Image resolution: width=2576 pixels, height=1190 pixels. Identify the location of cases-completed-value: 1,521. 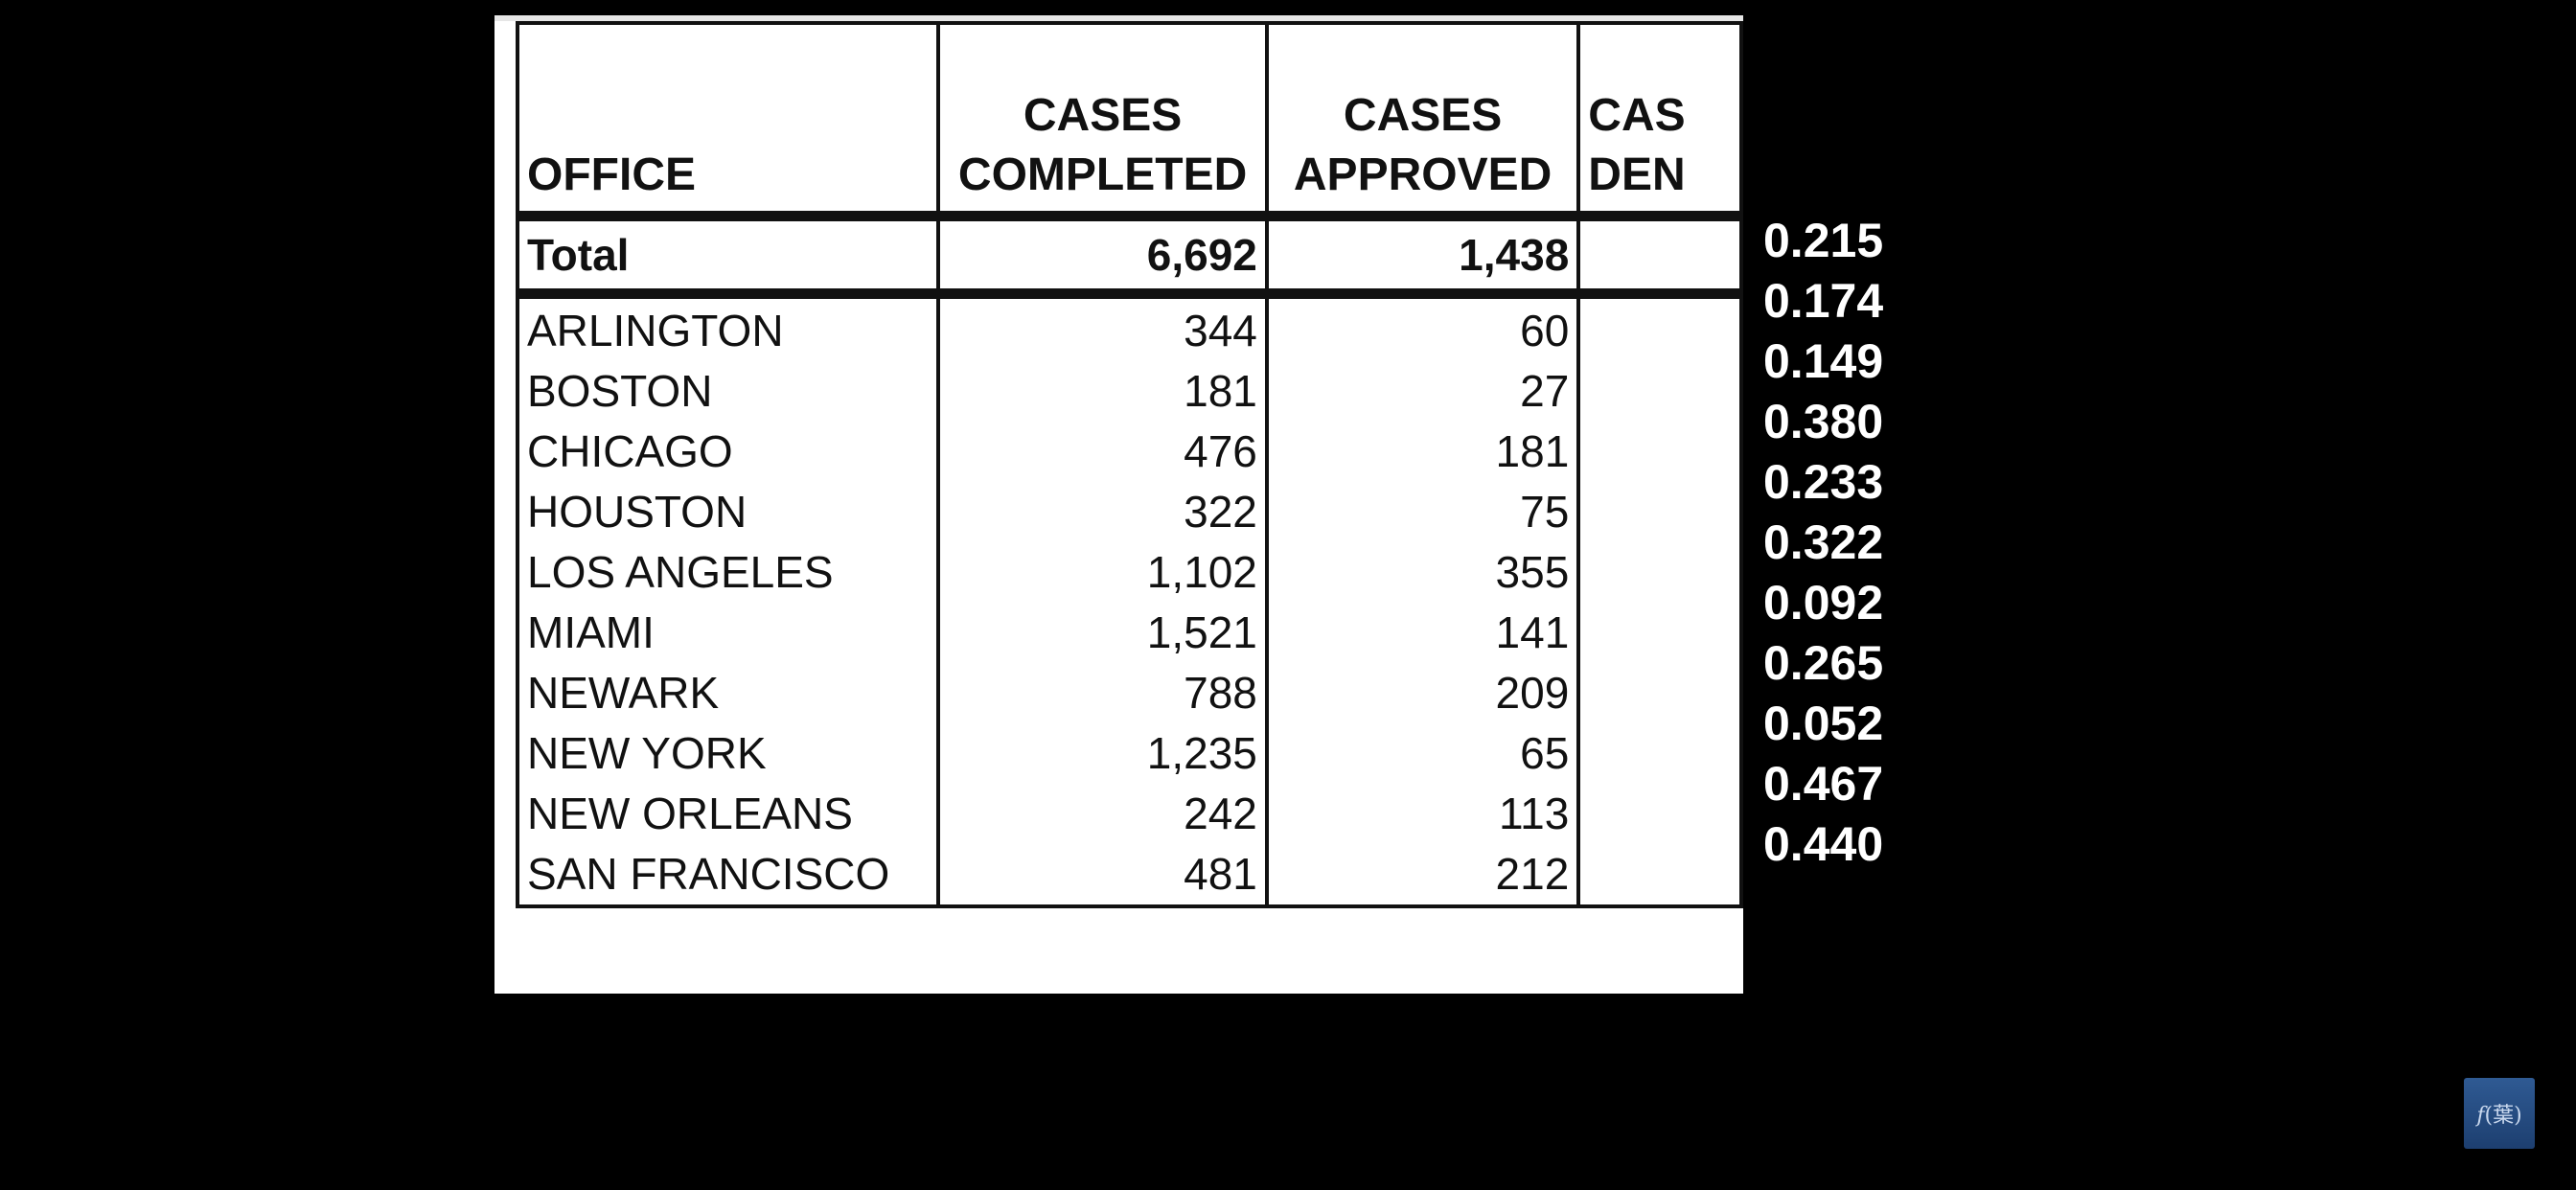
(1102, 633).